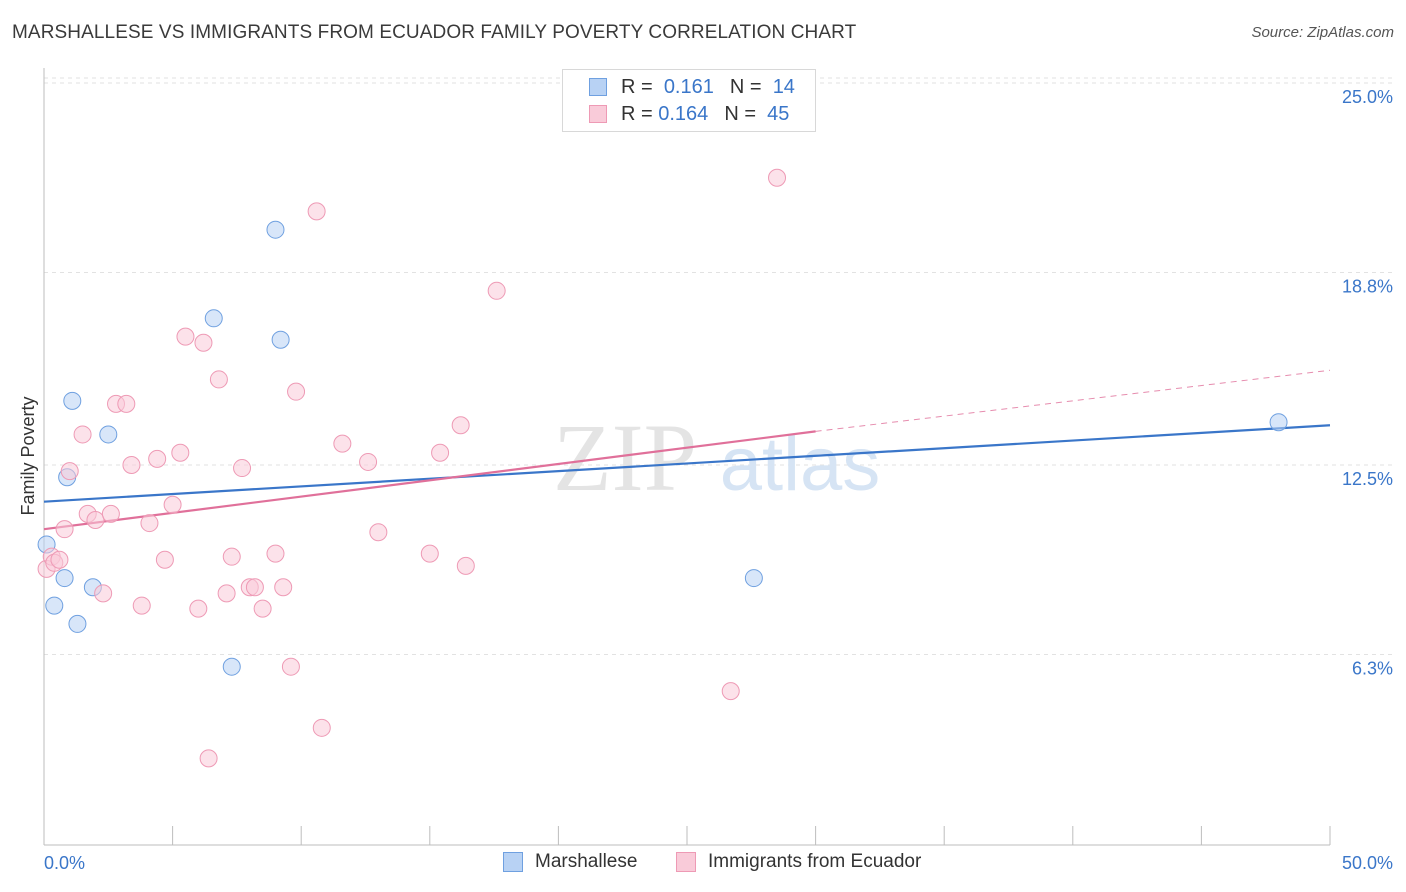 The width and height of the screenshot is (1406, 892). I want to click on y-tick-label: 12.5%, so click(1367, 479).